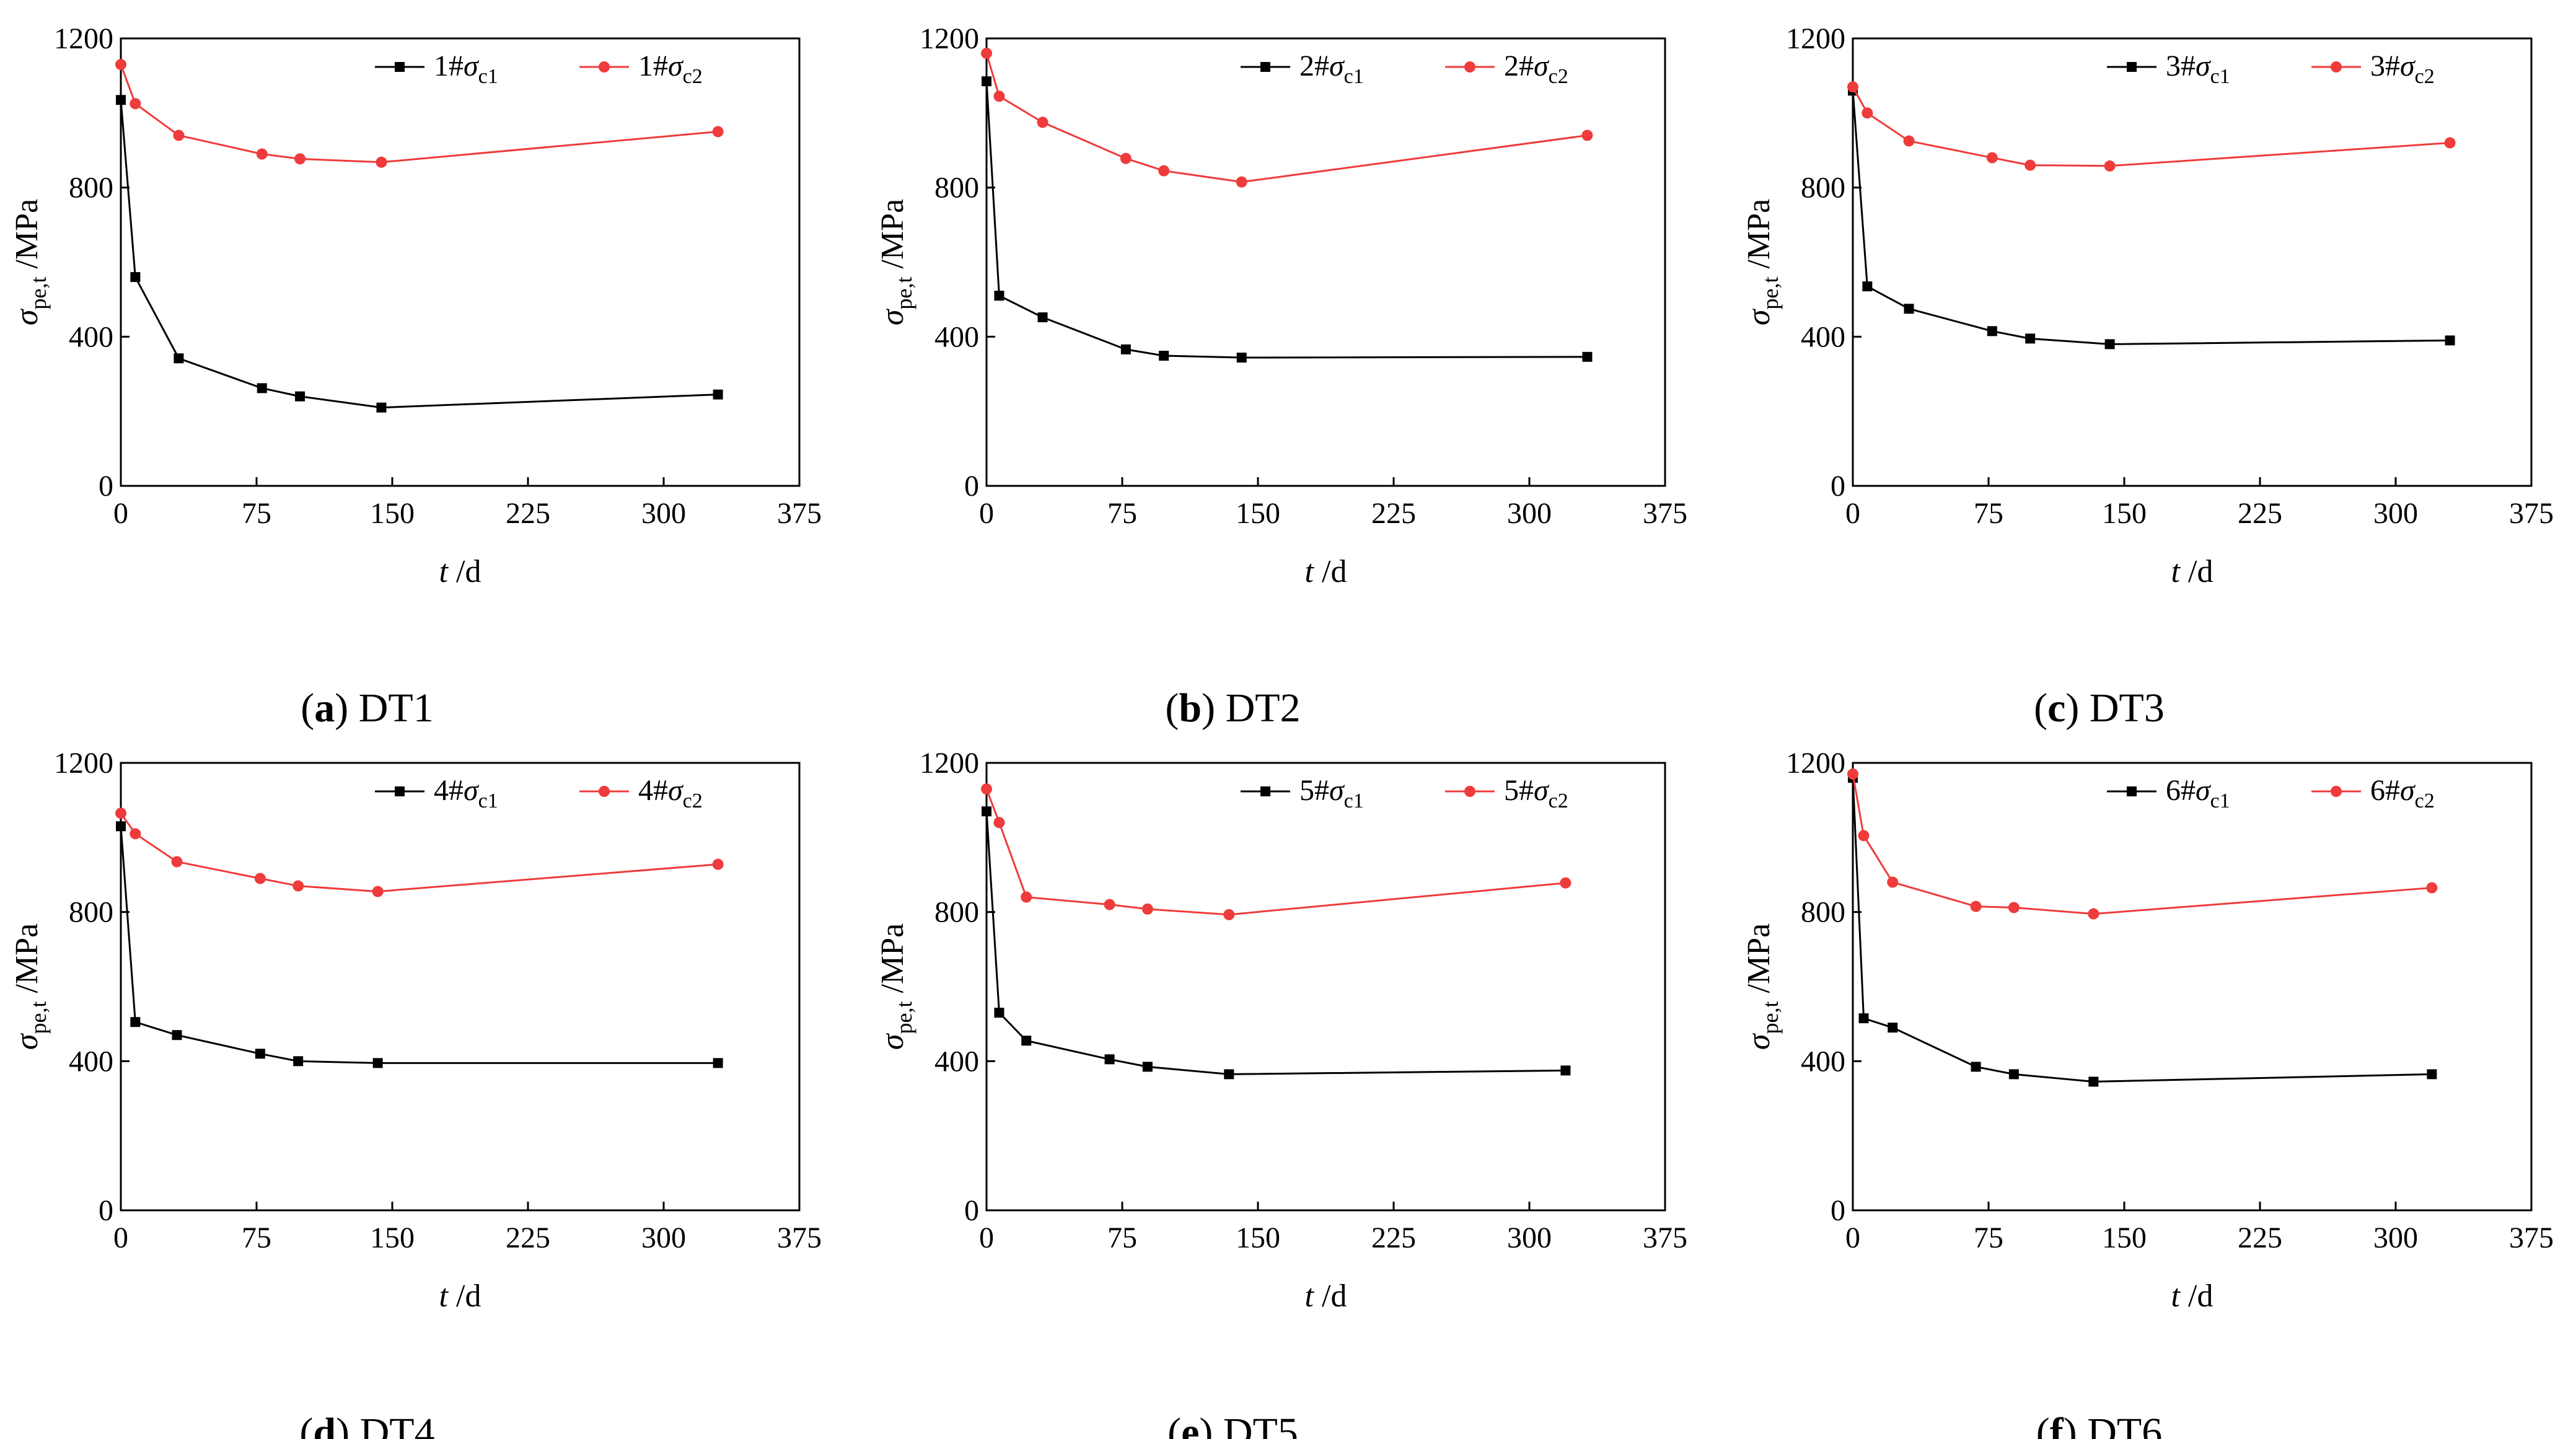 This screenshot has height=1439, width=2576. I want to click on panel-caption: (d) DT4, so click(366, 1424).